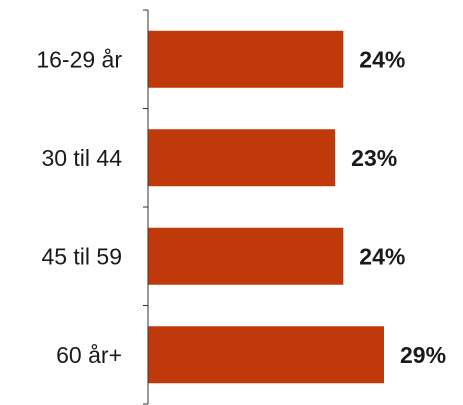 This screenshot has height=405, width=463. I want to click on value-label: 23%, so click(374, 158).